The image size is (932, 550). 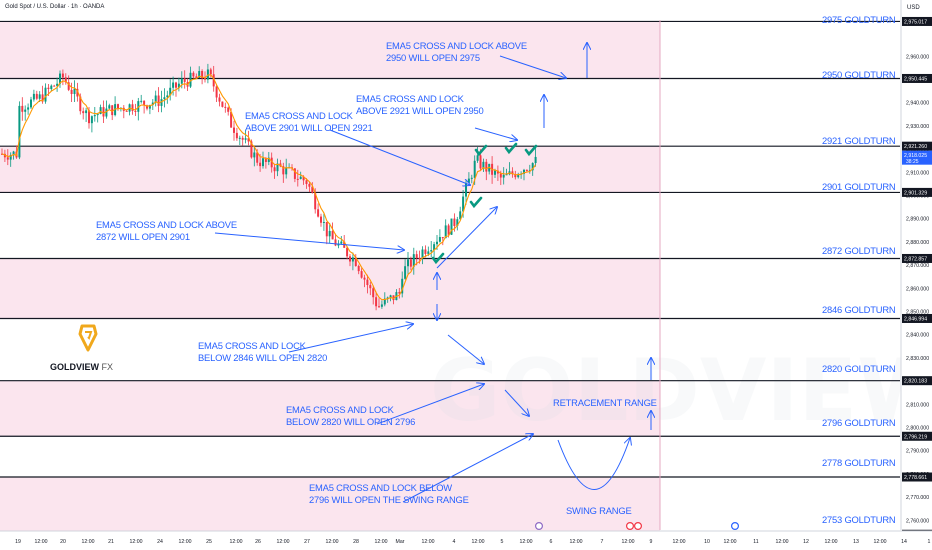 What do you see at coordinates (466, 540) in the screenshot?
I see `time-axis-bg` at bounding box center [466, 540].